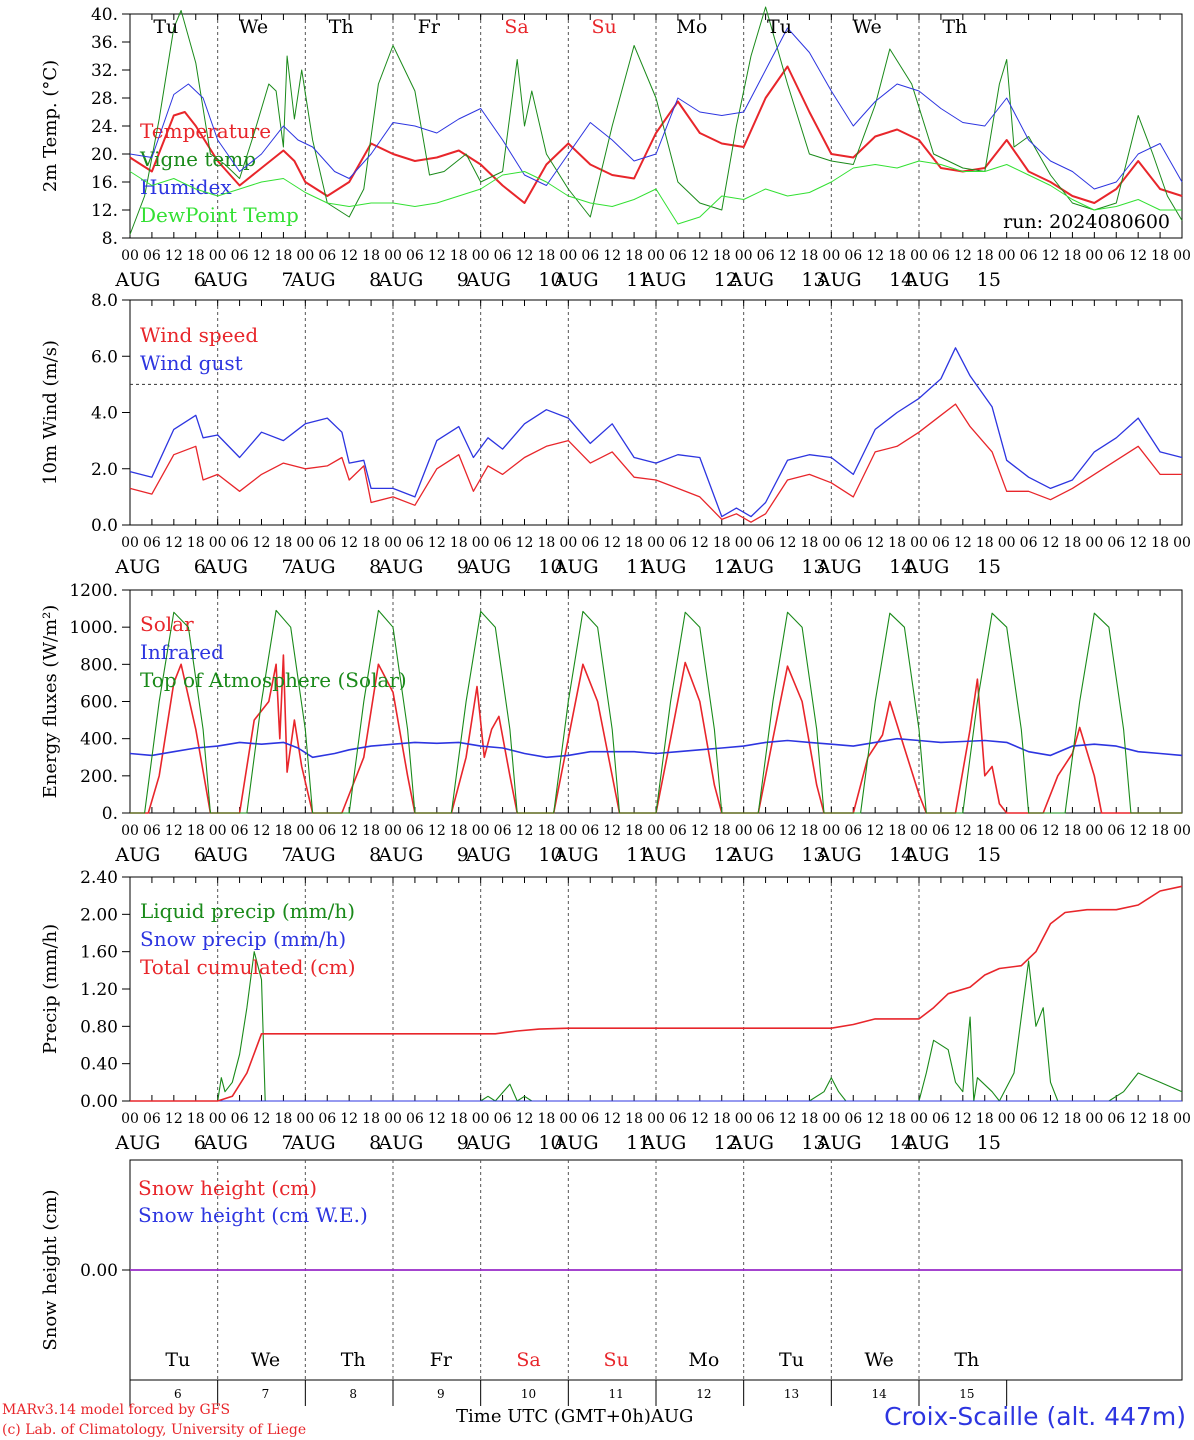 The height and width of the screenshot is (1440, 1194). What do you see at coordinates (191, 363) in the screenshot?
I see `legend-entry: Wind gust` at bounding box center [191, 363].